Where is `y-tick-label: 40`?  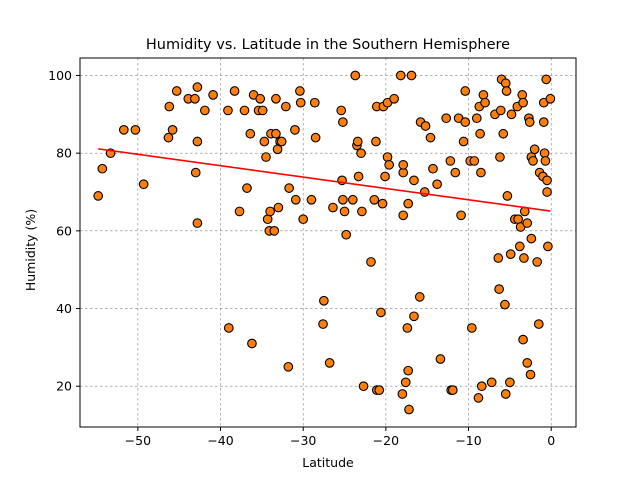
y-tick-label: 40 is located at coordinates (64, 308).